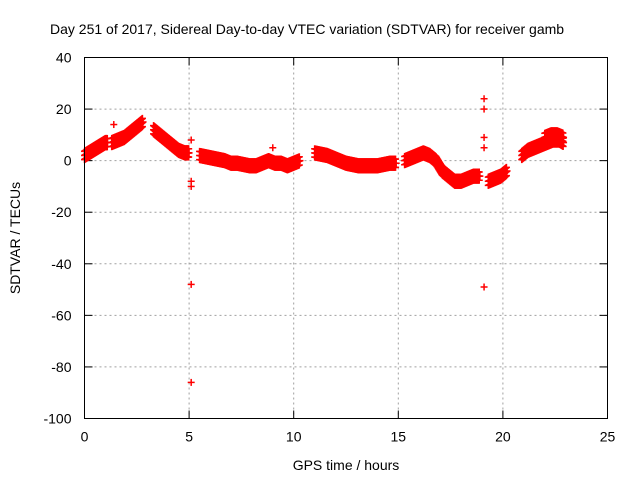 The image size is (640, 480). Describe the element at coordinates (64, 109) in the screenshot. I see `y-tick-label: 20` at that location.